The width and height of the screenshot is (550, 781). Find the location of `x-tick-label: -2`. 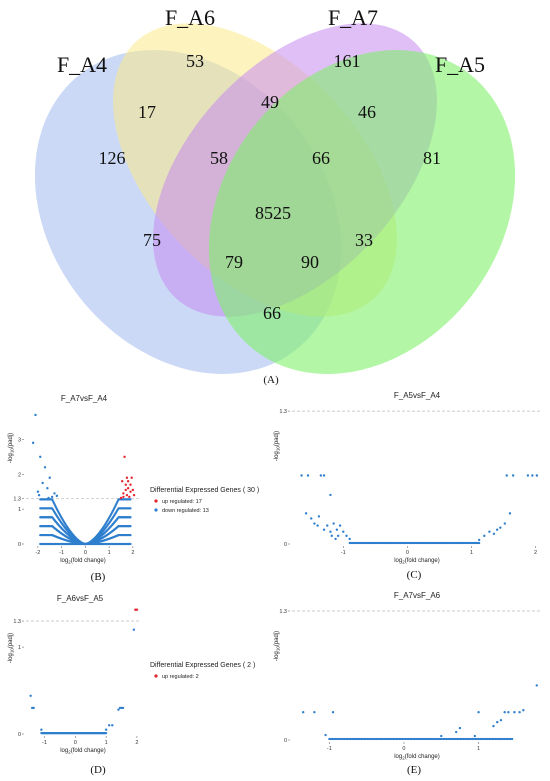

x-tick-label: -2 is located at coordinates (37, 553).